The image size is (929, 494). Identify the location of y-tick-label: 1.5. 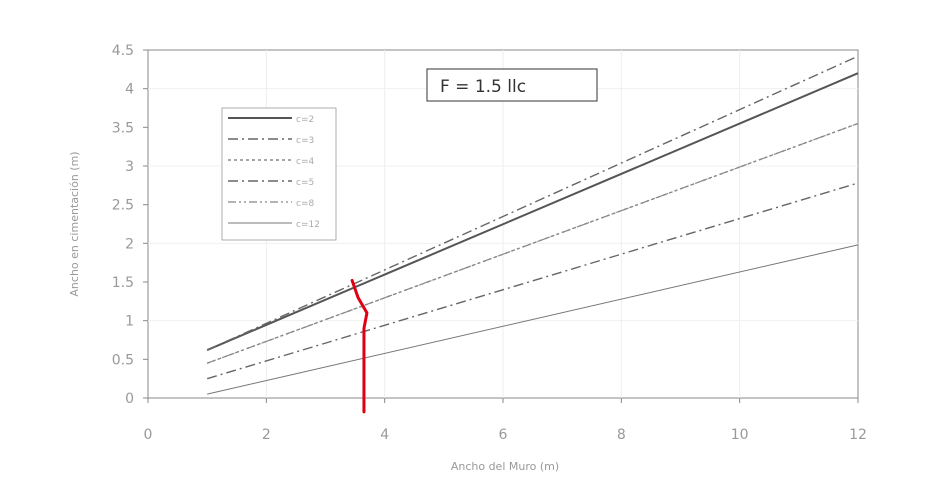
(123, 283).